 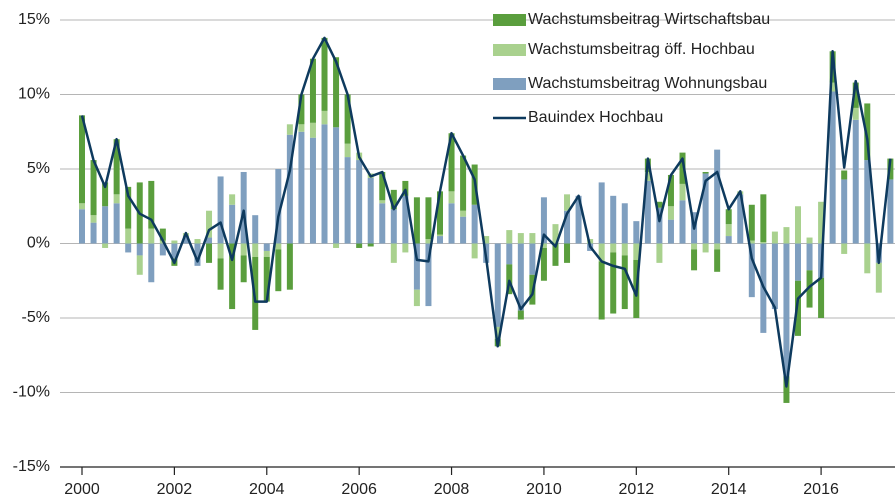 What do you see at coordinates (544, 489) in the screenshot?
I see `x-tick-label: 2010` at bounding box center [544, 489].